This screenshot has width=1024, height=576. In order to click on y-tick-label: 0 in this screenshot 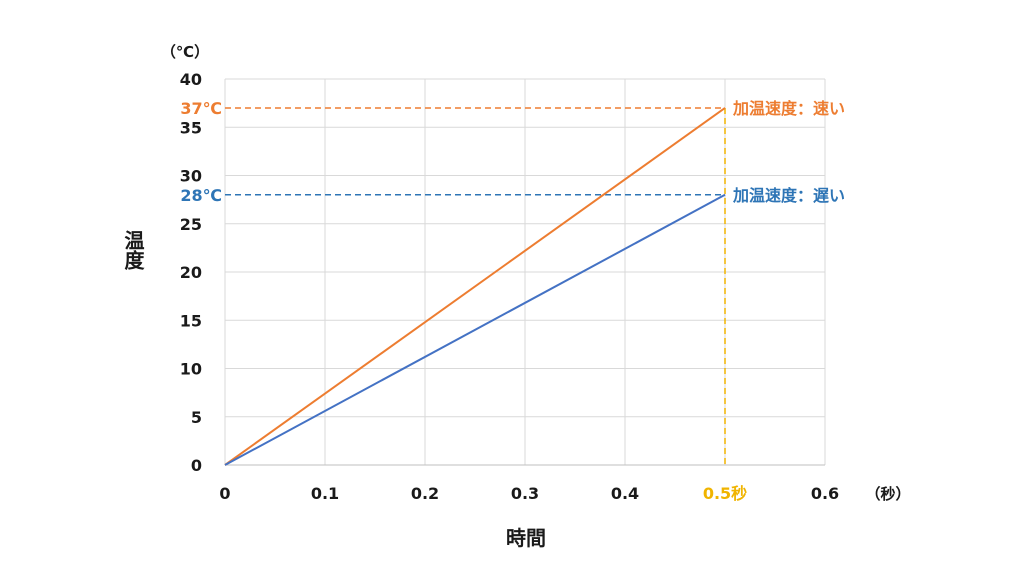, I will do `click(196, 465)`.